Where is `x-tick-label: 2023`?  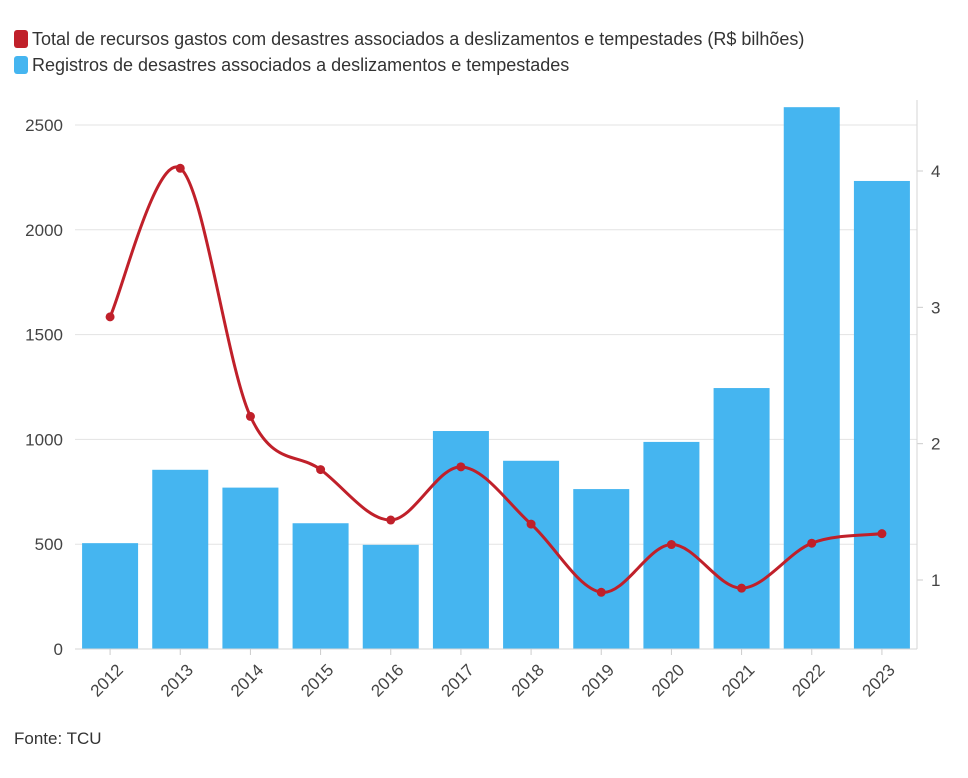
x-tick-label: 2023 is located at coordinates (879, 680).